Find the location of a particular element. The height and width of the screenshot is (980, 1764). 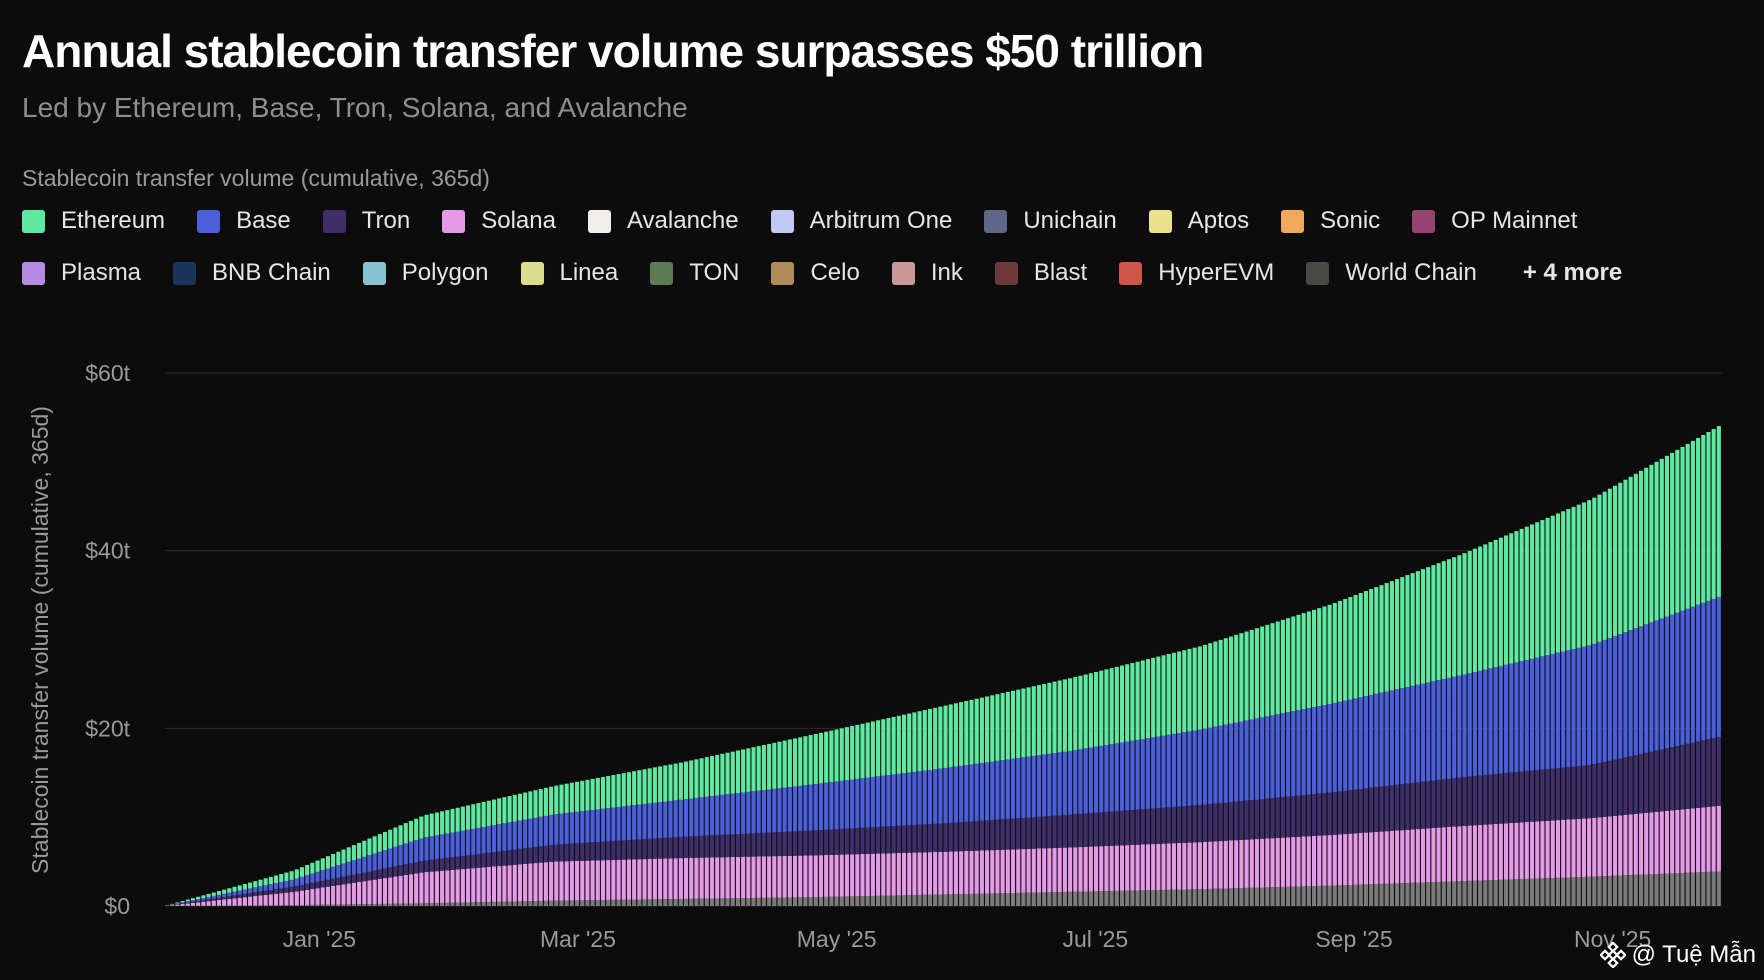

legend-item-polygon: Polygon is located at coordinates (425, 273).